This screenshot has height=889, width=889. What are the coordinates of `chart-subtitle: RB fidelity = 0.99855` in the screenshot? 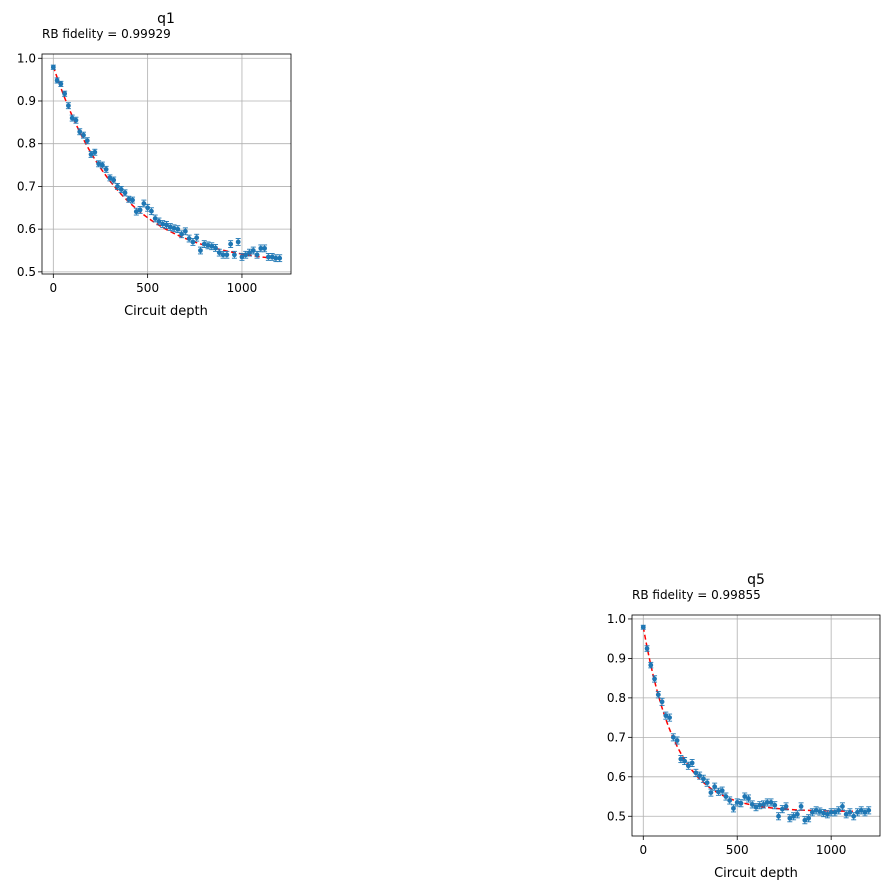 It's located at (696, 595).